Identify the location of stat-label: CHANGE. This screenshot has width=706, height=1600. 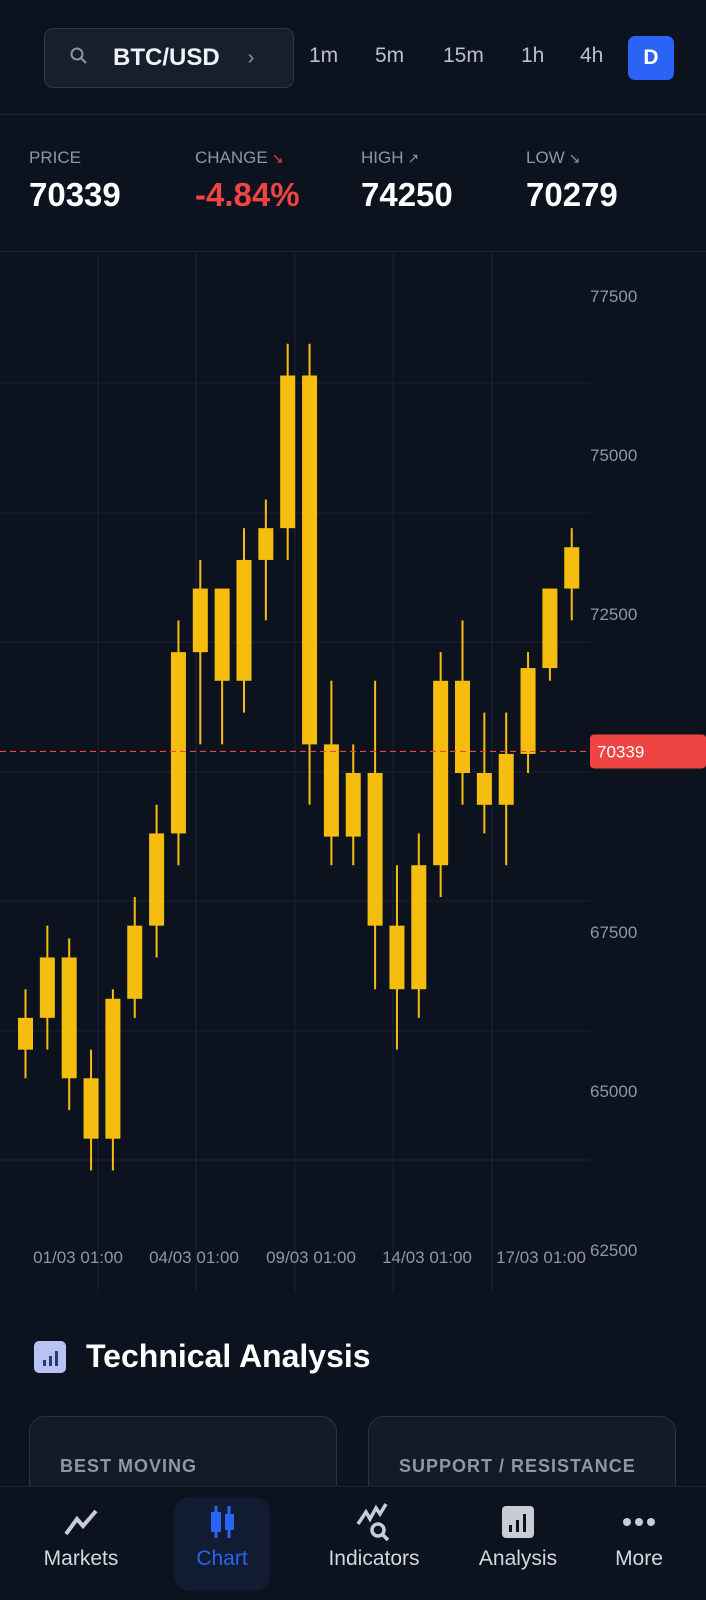
(231, 157).